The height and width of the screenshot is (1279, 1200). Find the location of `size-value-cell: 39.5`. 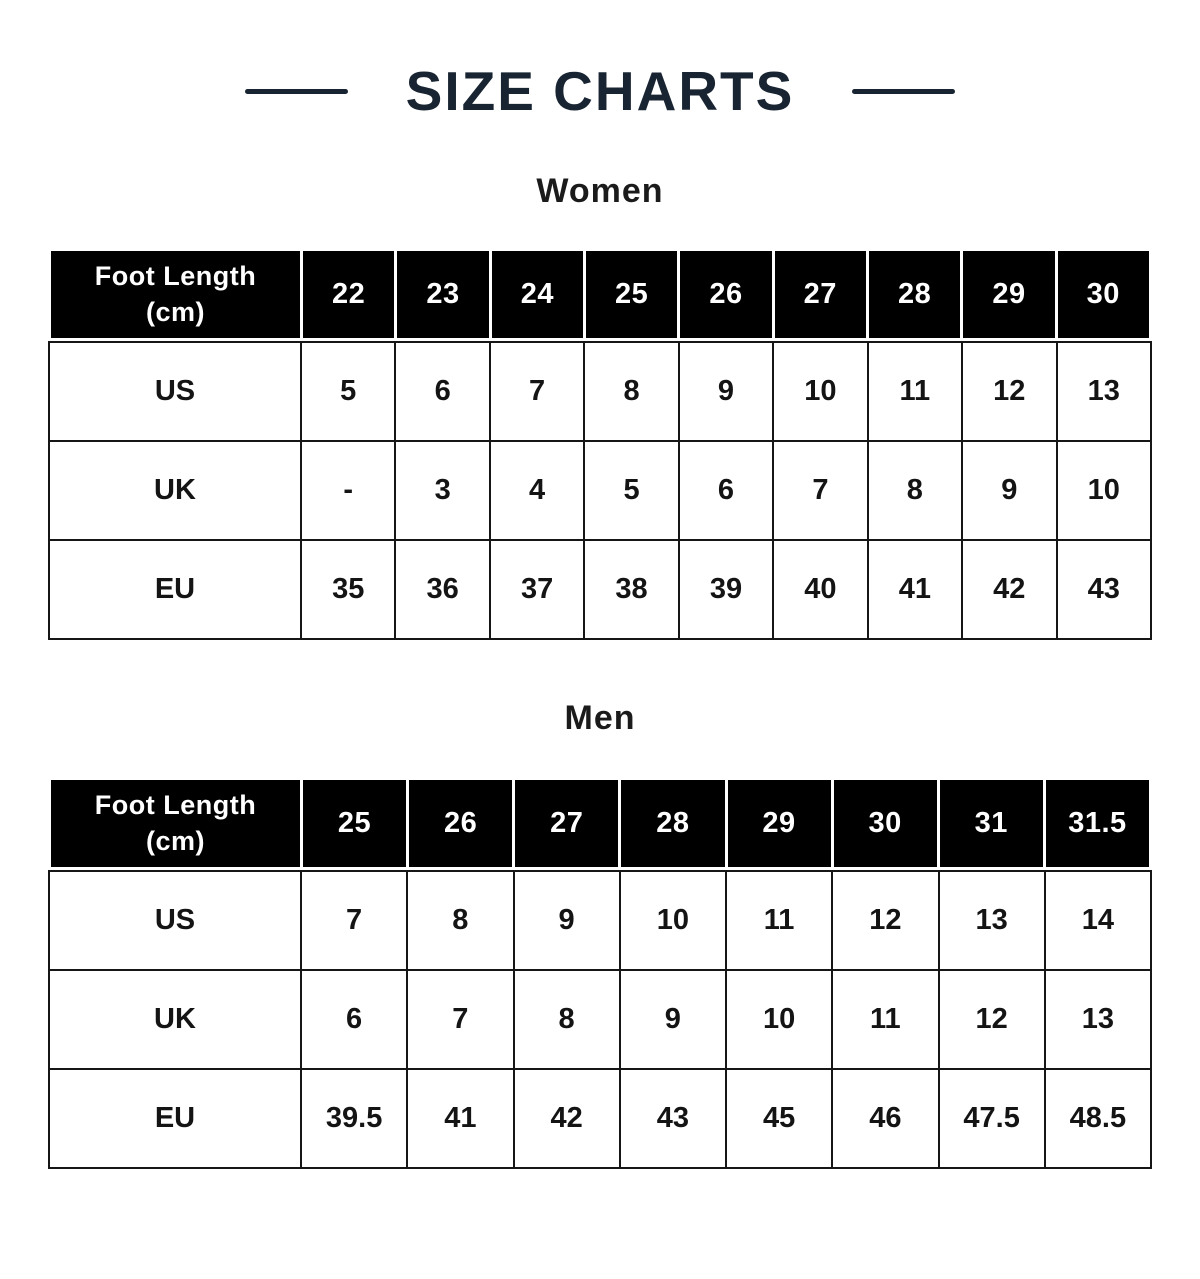

size-value-cell: 39.5 is located at coordinates (354, 1118).